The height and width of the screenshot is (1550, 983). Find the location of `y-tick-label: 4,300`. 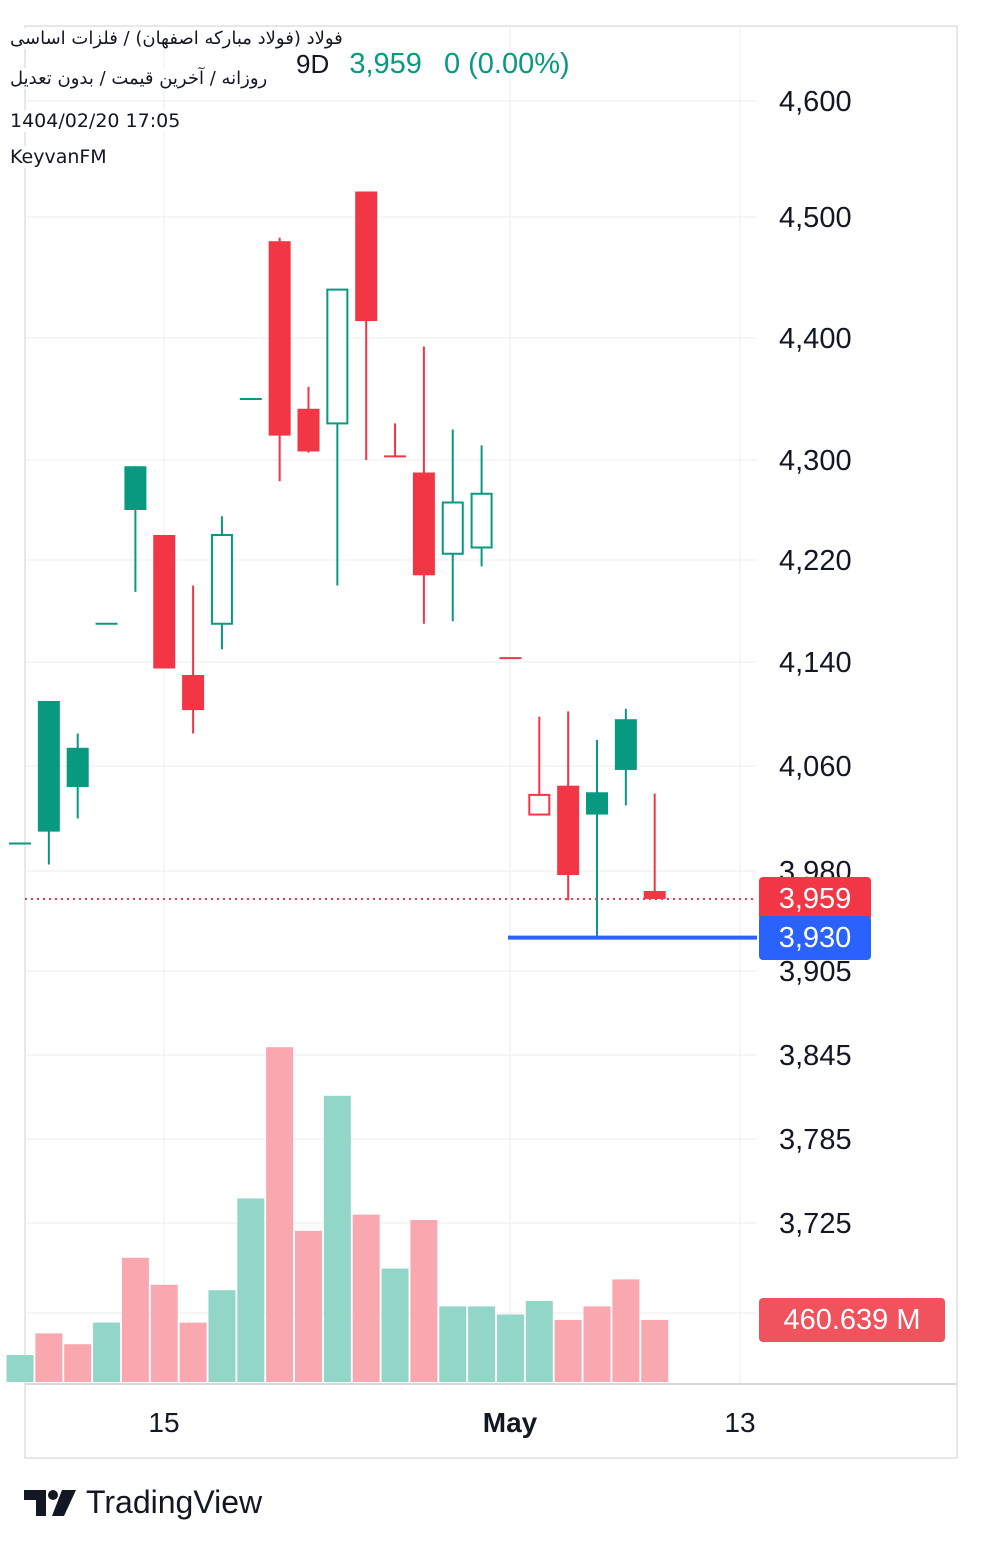

y-tick-label: 4,300 is located at coordinates (815, 461).